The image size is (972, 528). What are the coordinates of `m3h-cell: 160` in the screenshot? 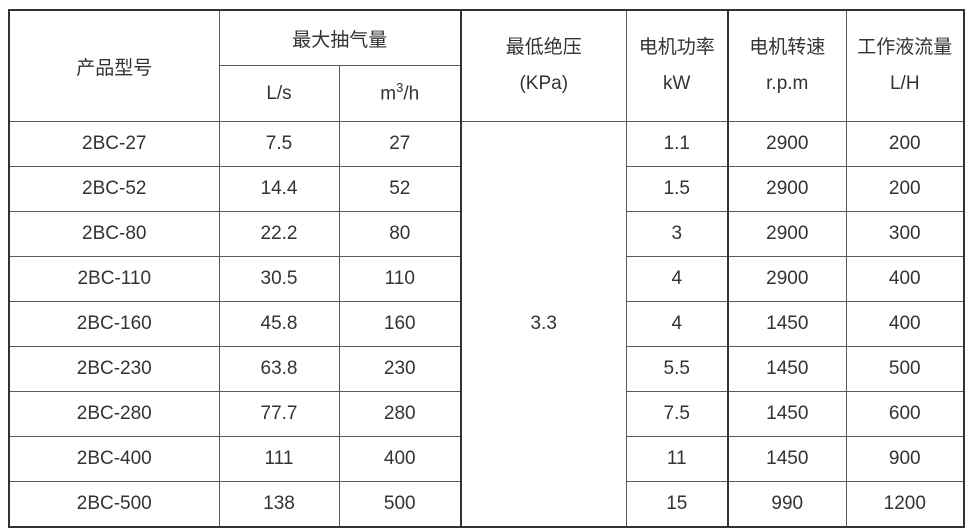 It's located at (400, 324).